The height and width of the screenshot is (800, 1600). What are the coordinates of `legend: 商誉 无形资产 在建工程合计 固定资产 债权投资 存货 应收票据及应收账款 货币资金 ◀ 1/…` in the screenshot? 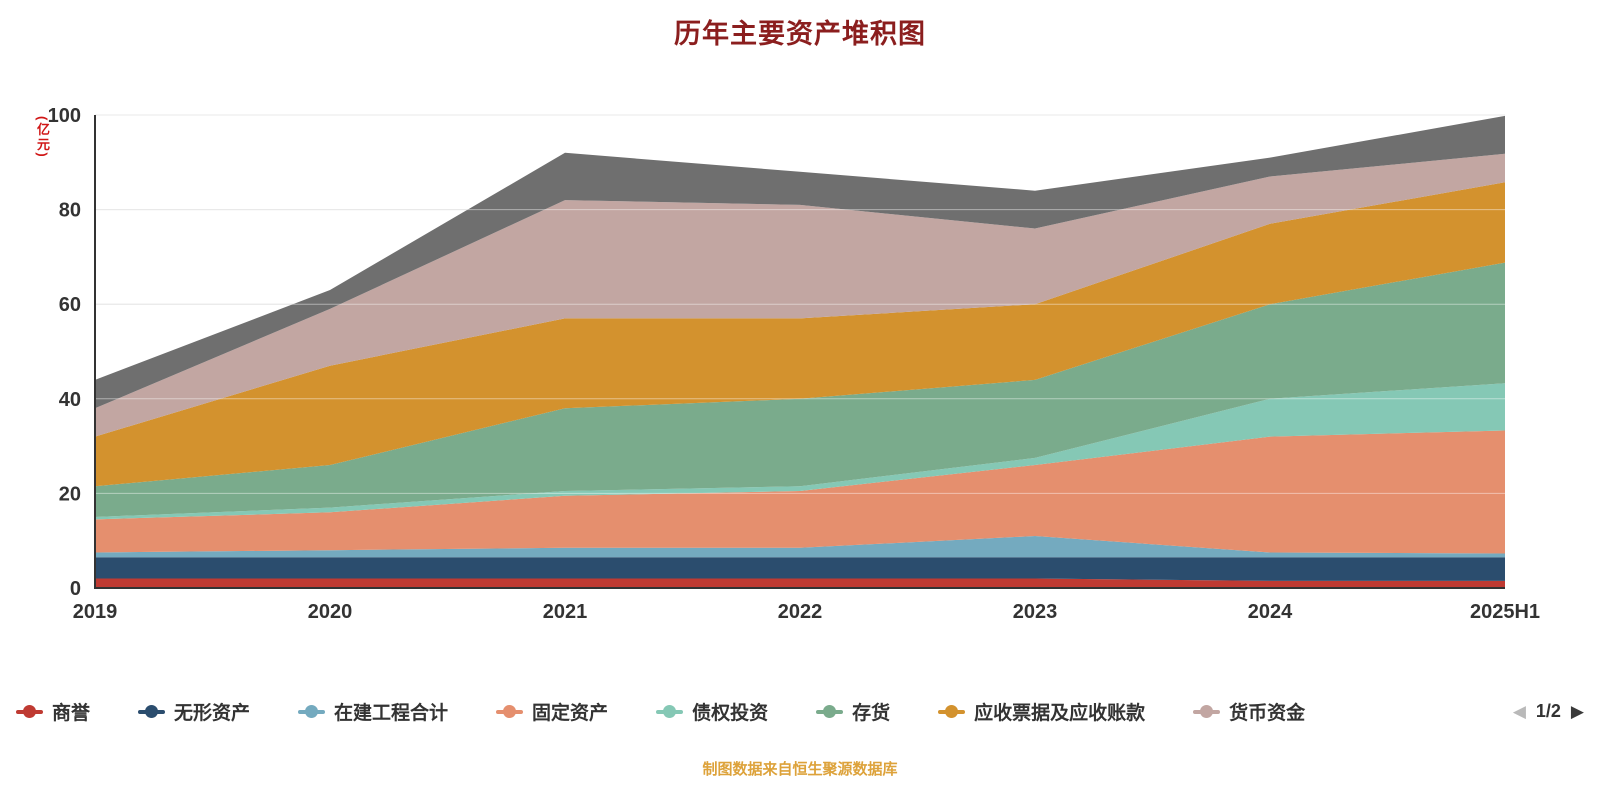 It's located at (800, 711).